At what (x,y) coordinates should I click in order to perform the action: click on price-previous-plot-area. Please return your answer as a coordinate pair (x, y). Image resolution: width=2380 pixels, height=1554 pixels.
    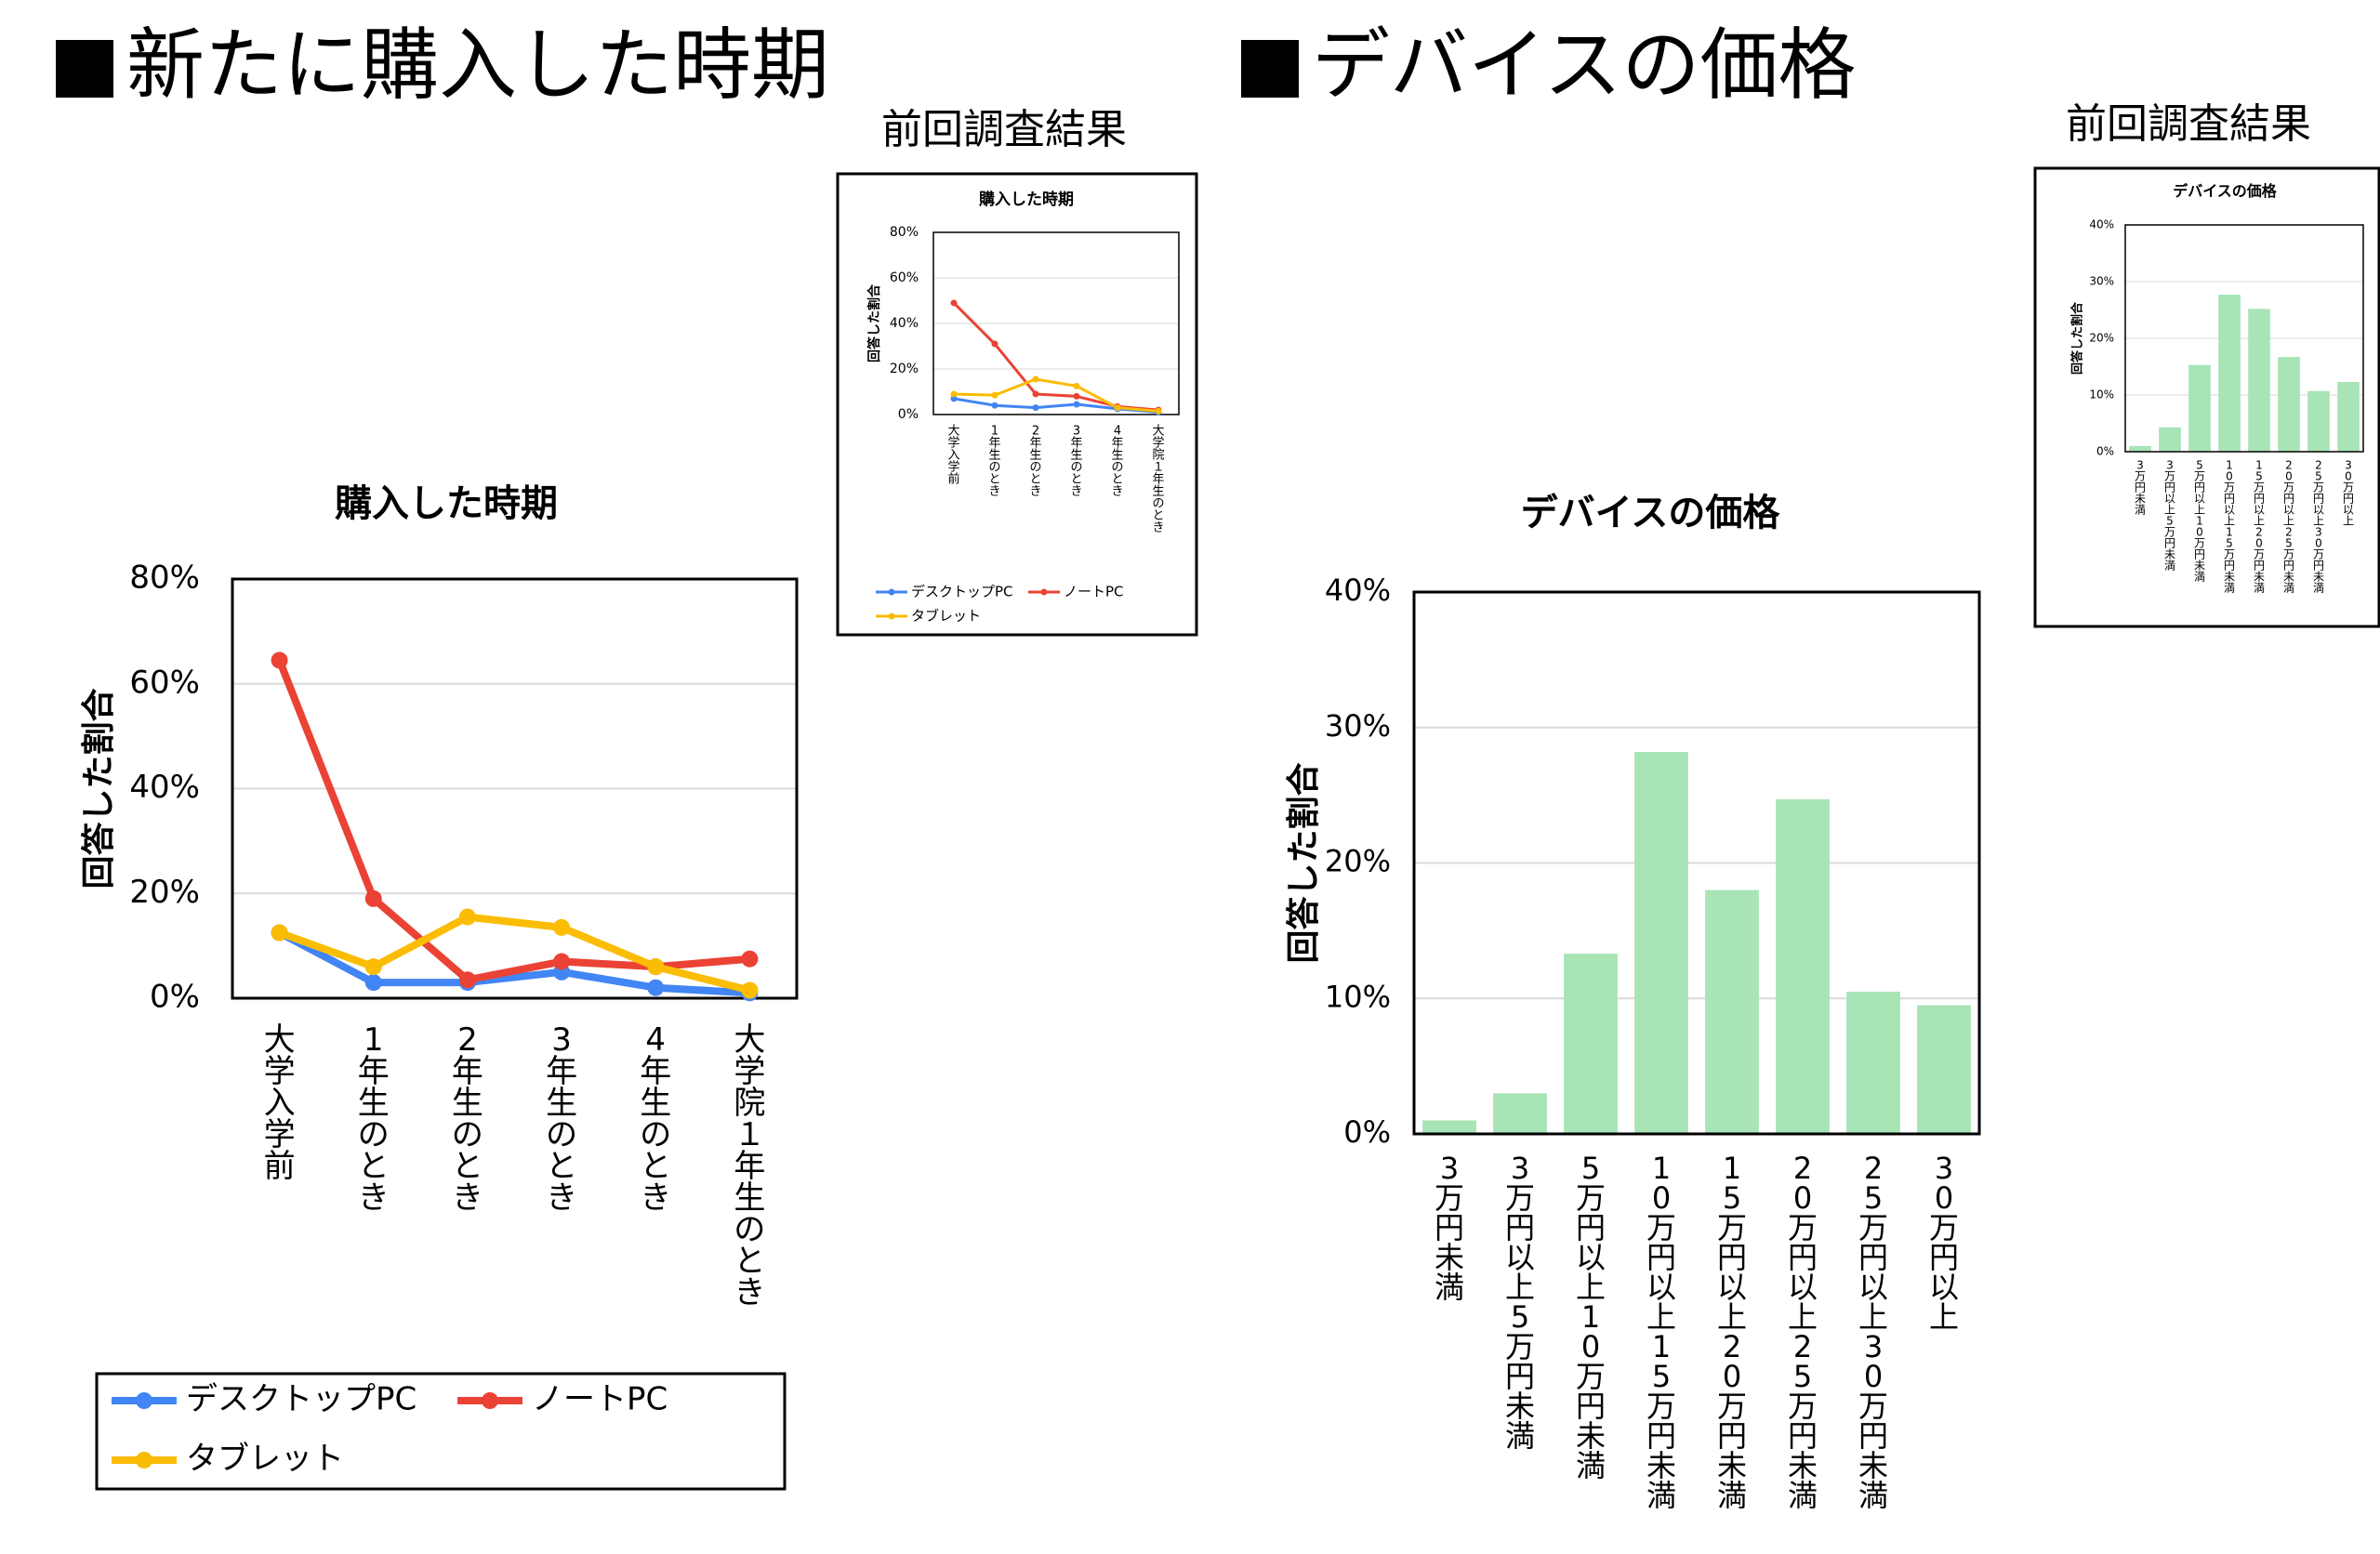
    Looking at the image, I should click on (2244, 338).